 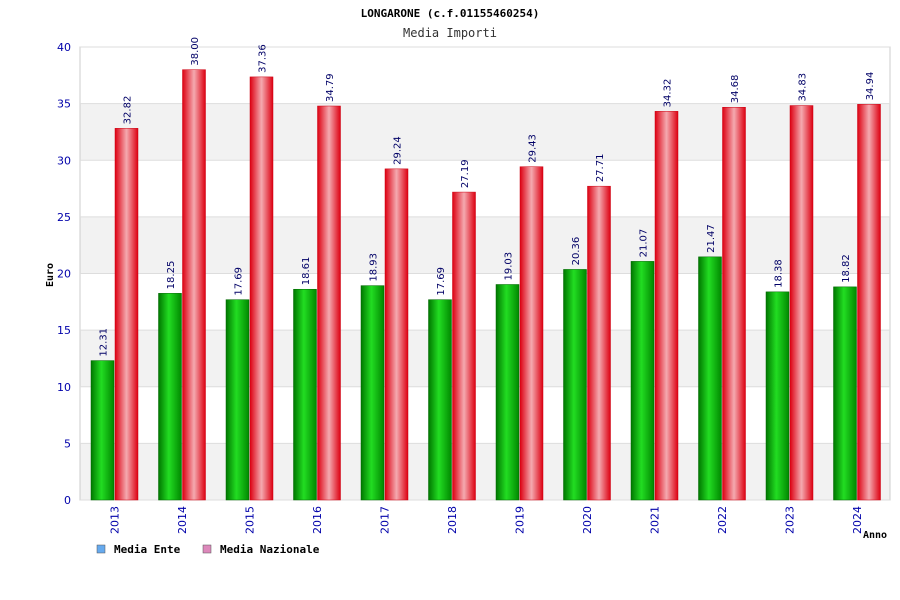 I want to click on value-label: 34.94, so click(x=870, y=86).